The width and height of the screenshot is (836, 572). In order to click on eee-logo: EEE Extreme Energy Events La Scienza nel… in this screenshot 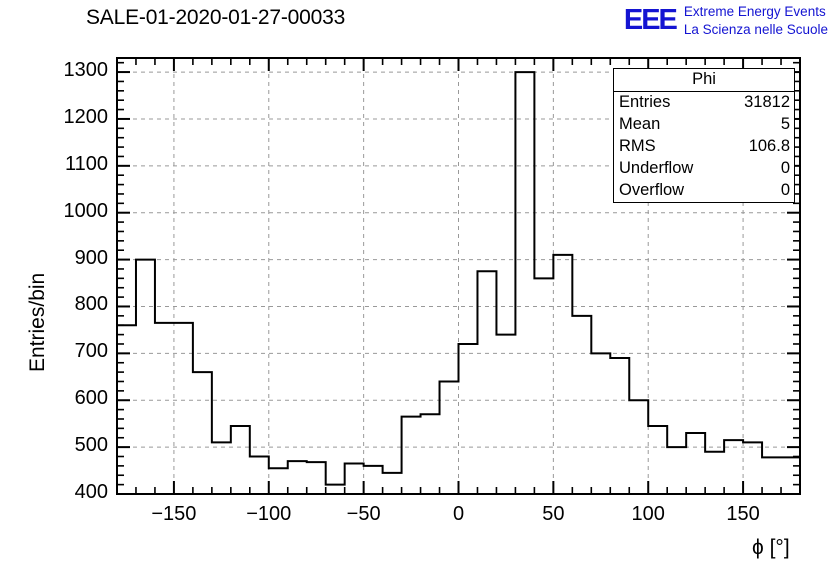, I will do `click(726, 21)`.